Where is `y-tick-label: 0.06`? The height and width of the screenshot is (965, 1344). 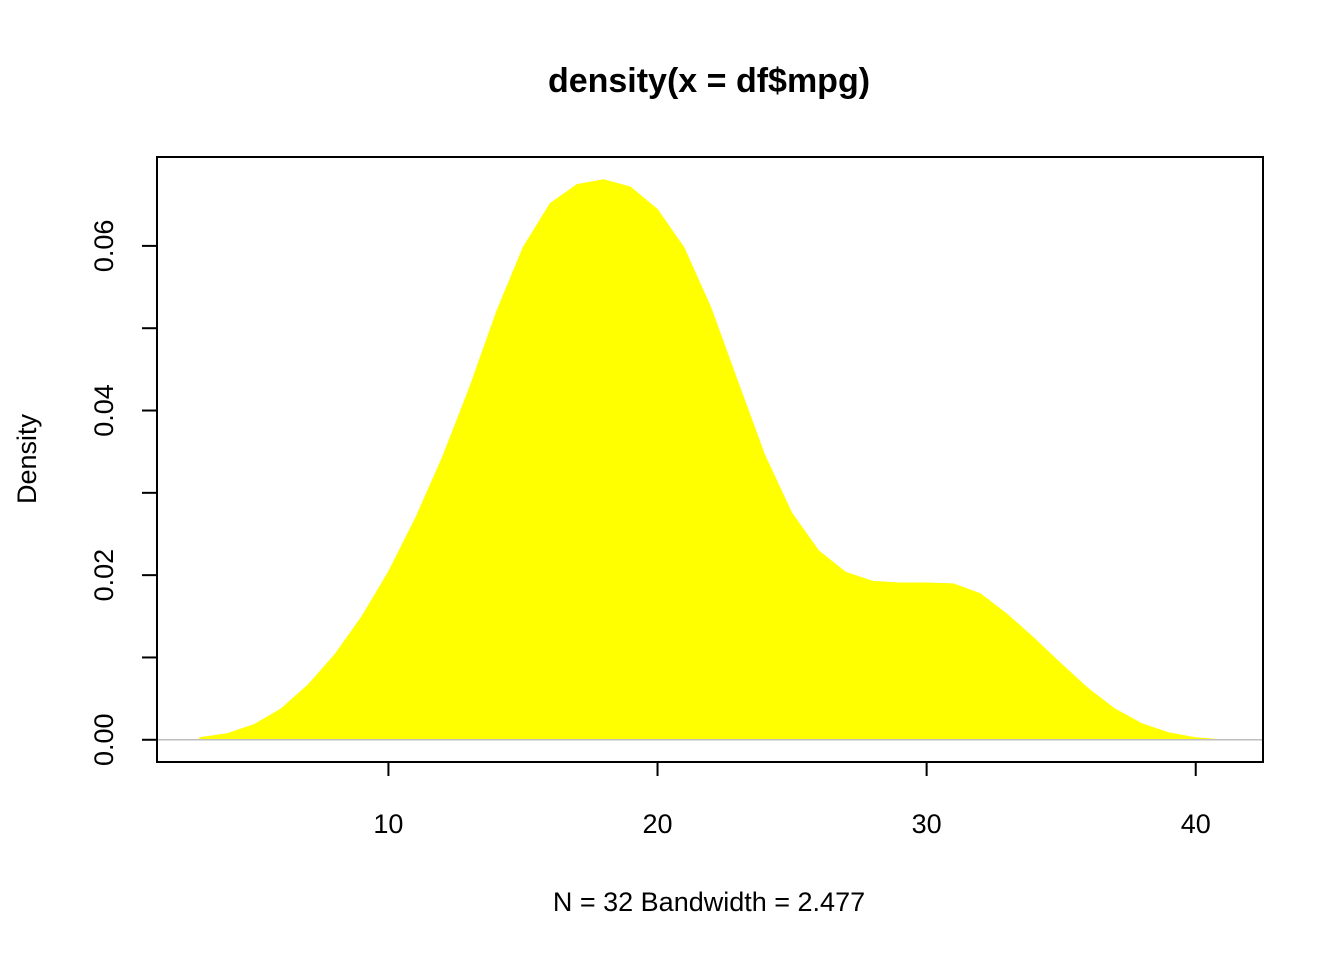
y-tick-label: 0.06 is located at coordinates (104, 246).